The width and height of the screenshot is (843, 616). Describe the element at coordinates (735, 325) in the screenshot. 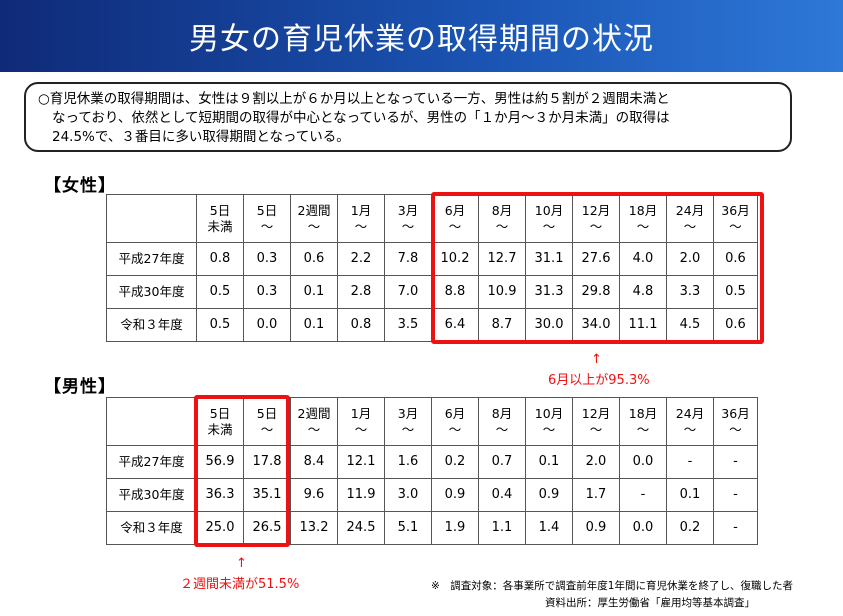

I see `table-cell: 0.6` at that location.